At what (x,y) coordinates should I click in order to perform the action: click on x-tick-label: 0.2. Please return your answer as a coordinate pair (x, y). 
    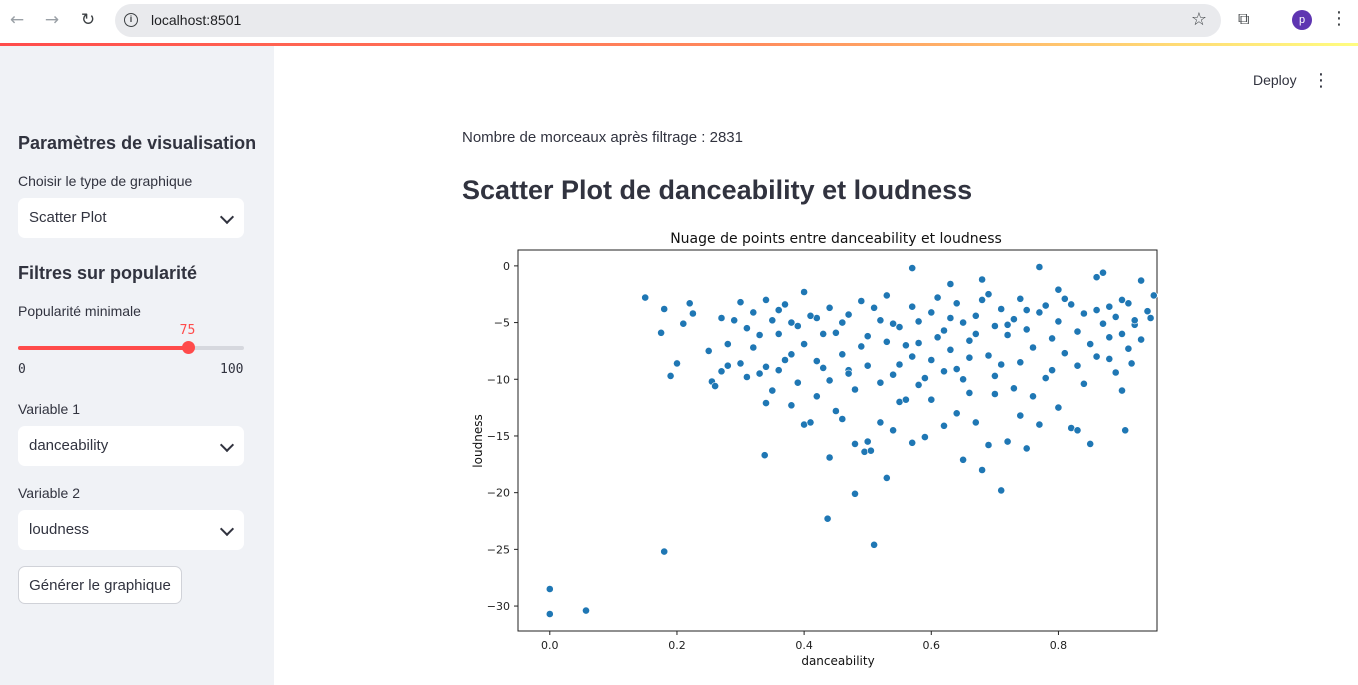
    Looking at the image, I should click on (677, 645).